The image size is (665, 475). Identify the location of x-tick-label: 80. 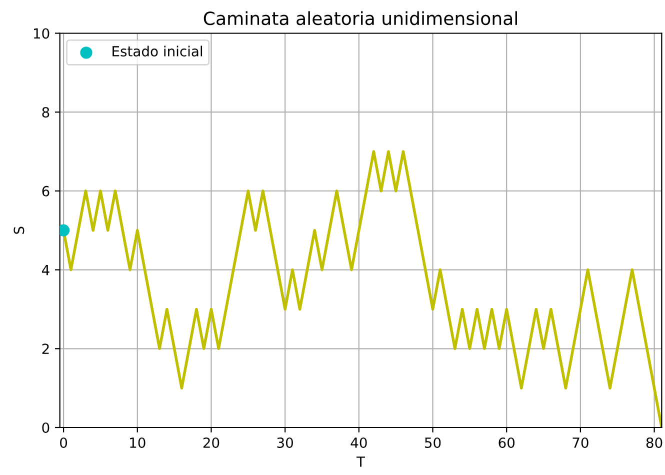
(654, 442).